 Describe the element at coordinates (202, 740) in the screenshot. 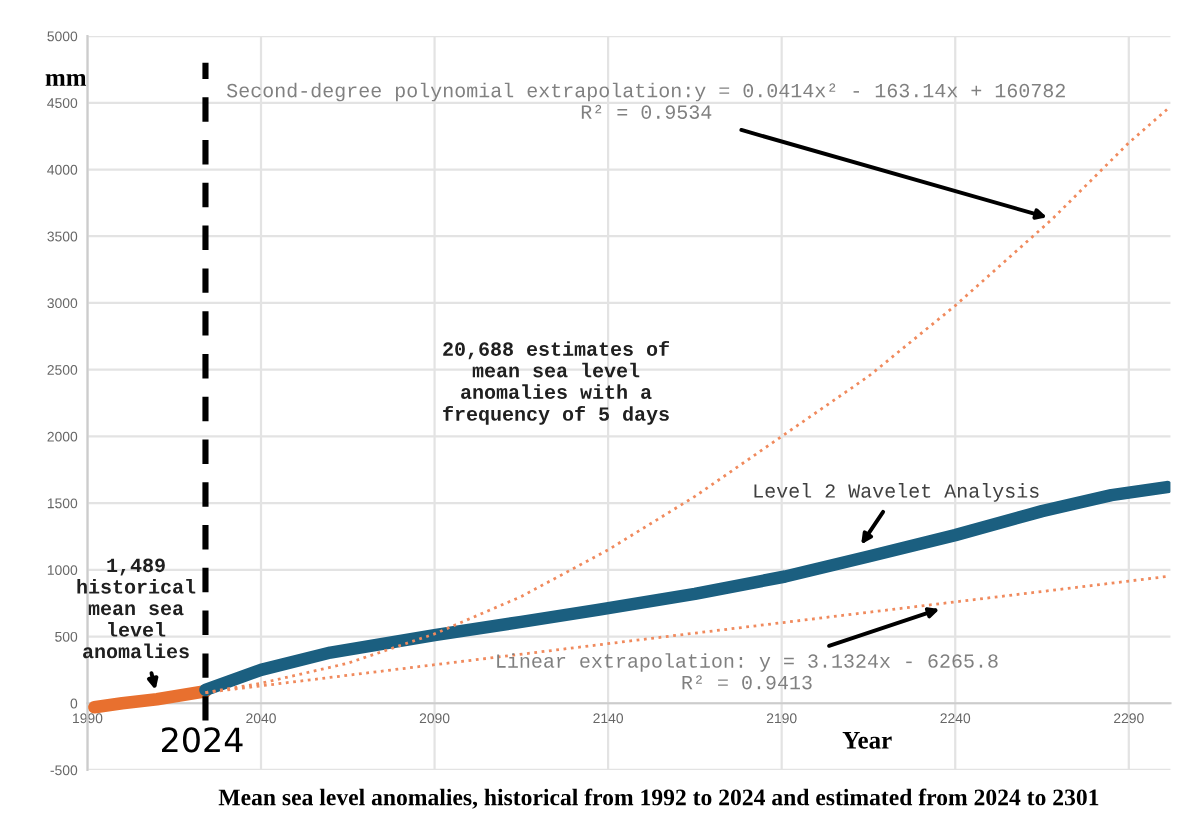

I see `ref-line-label: 2024` at that location.